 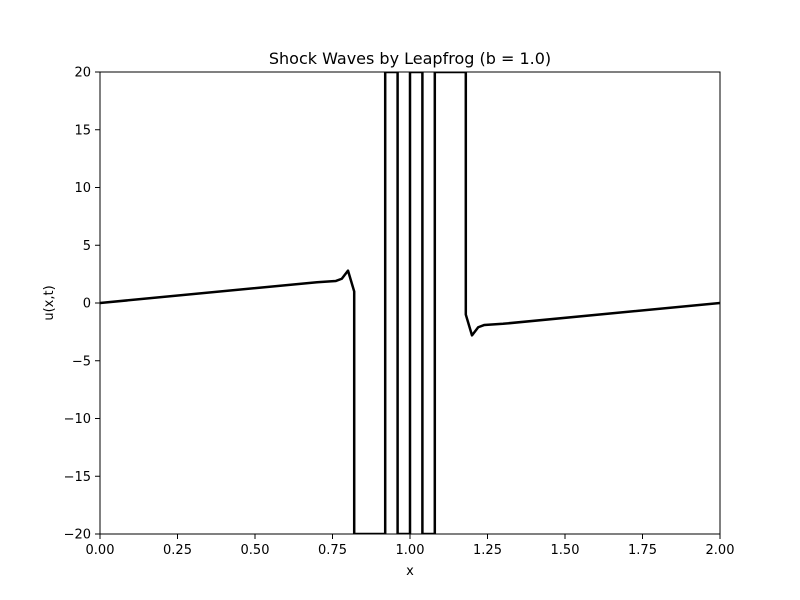 What do you see at coordinates (410, 571) in the screenshot?
I see `x-axis-label: x` at bounding box center [410, 571].